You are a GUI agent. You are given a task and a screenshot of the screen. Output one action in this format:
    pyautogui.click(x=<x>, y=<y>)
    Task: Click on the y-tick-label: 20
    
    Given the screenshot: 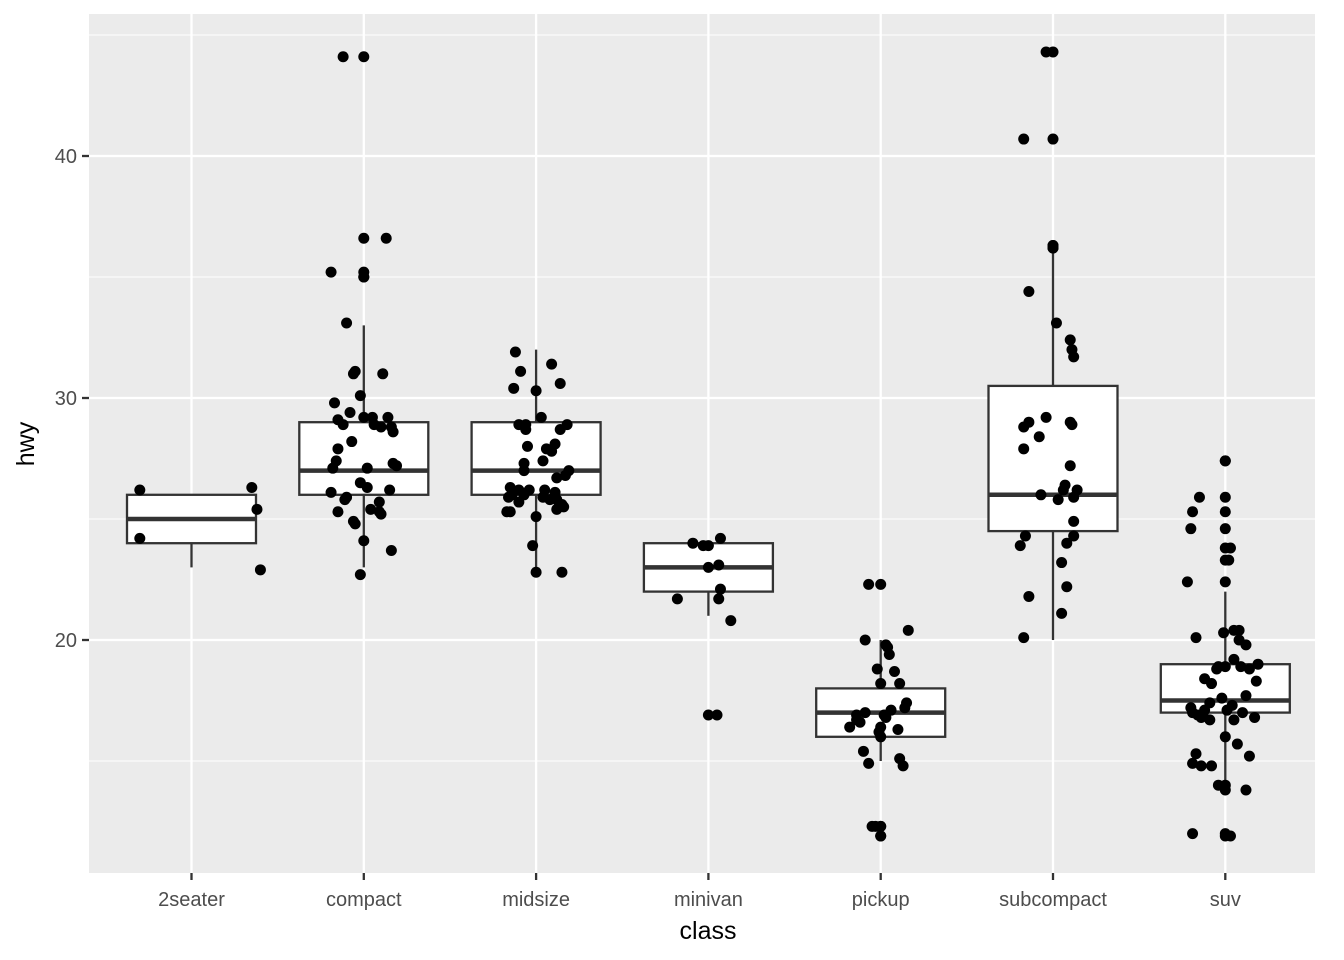 What is the action you would take?
    pyautogui.click(x=66, y=641)
    